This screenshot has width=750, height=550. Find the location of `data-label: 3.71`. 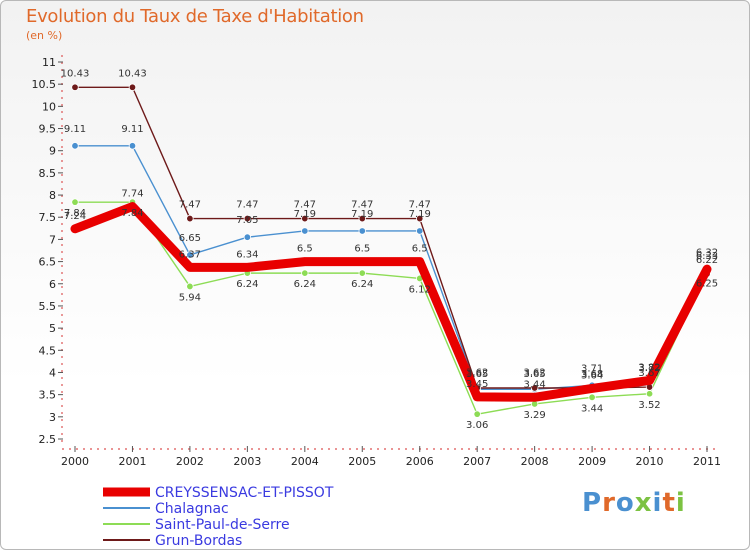

data-label: 3.71 is located at coordinates (592, 368).